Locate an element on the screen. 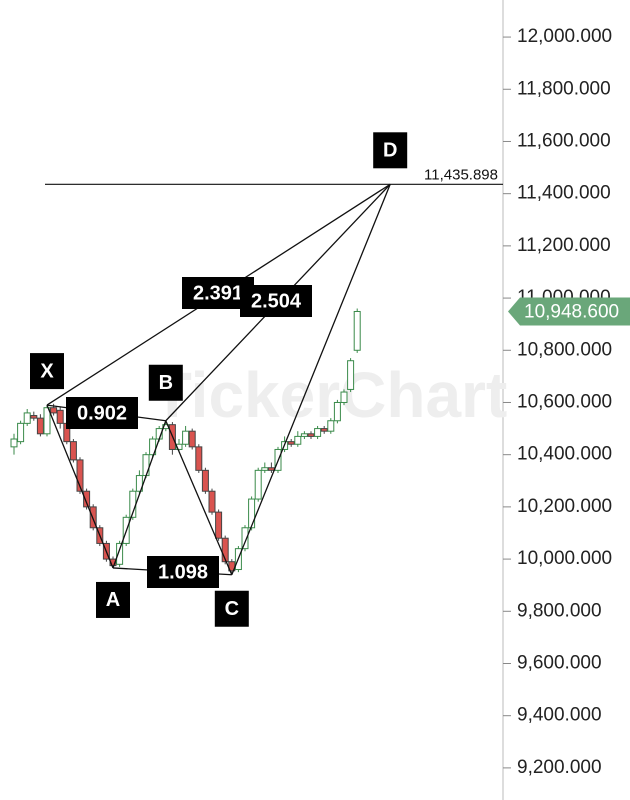 The width and height of the screenshot is (630, 800). y-tick-label: 10,800.000 is located at coordinates (564, 349).